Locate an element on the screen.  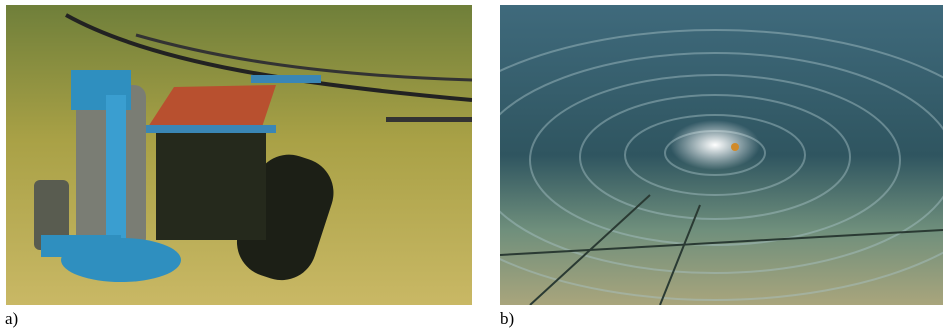
panel-label: a) is located at coordinates (12, 318).